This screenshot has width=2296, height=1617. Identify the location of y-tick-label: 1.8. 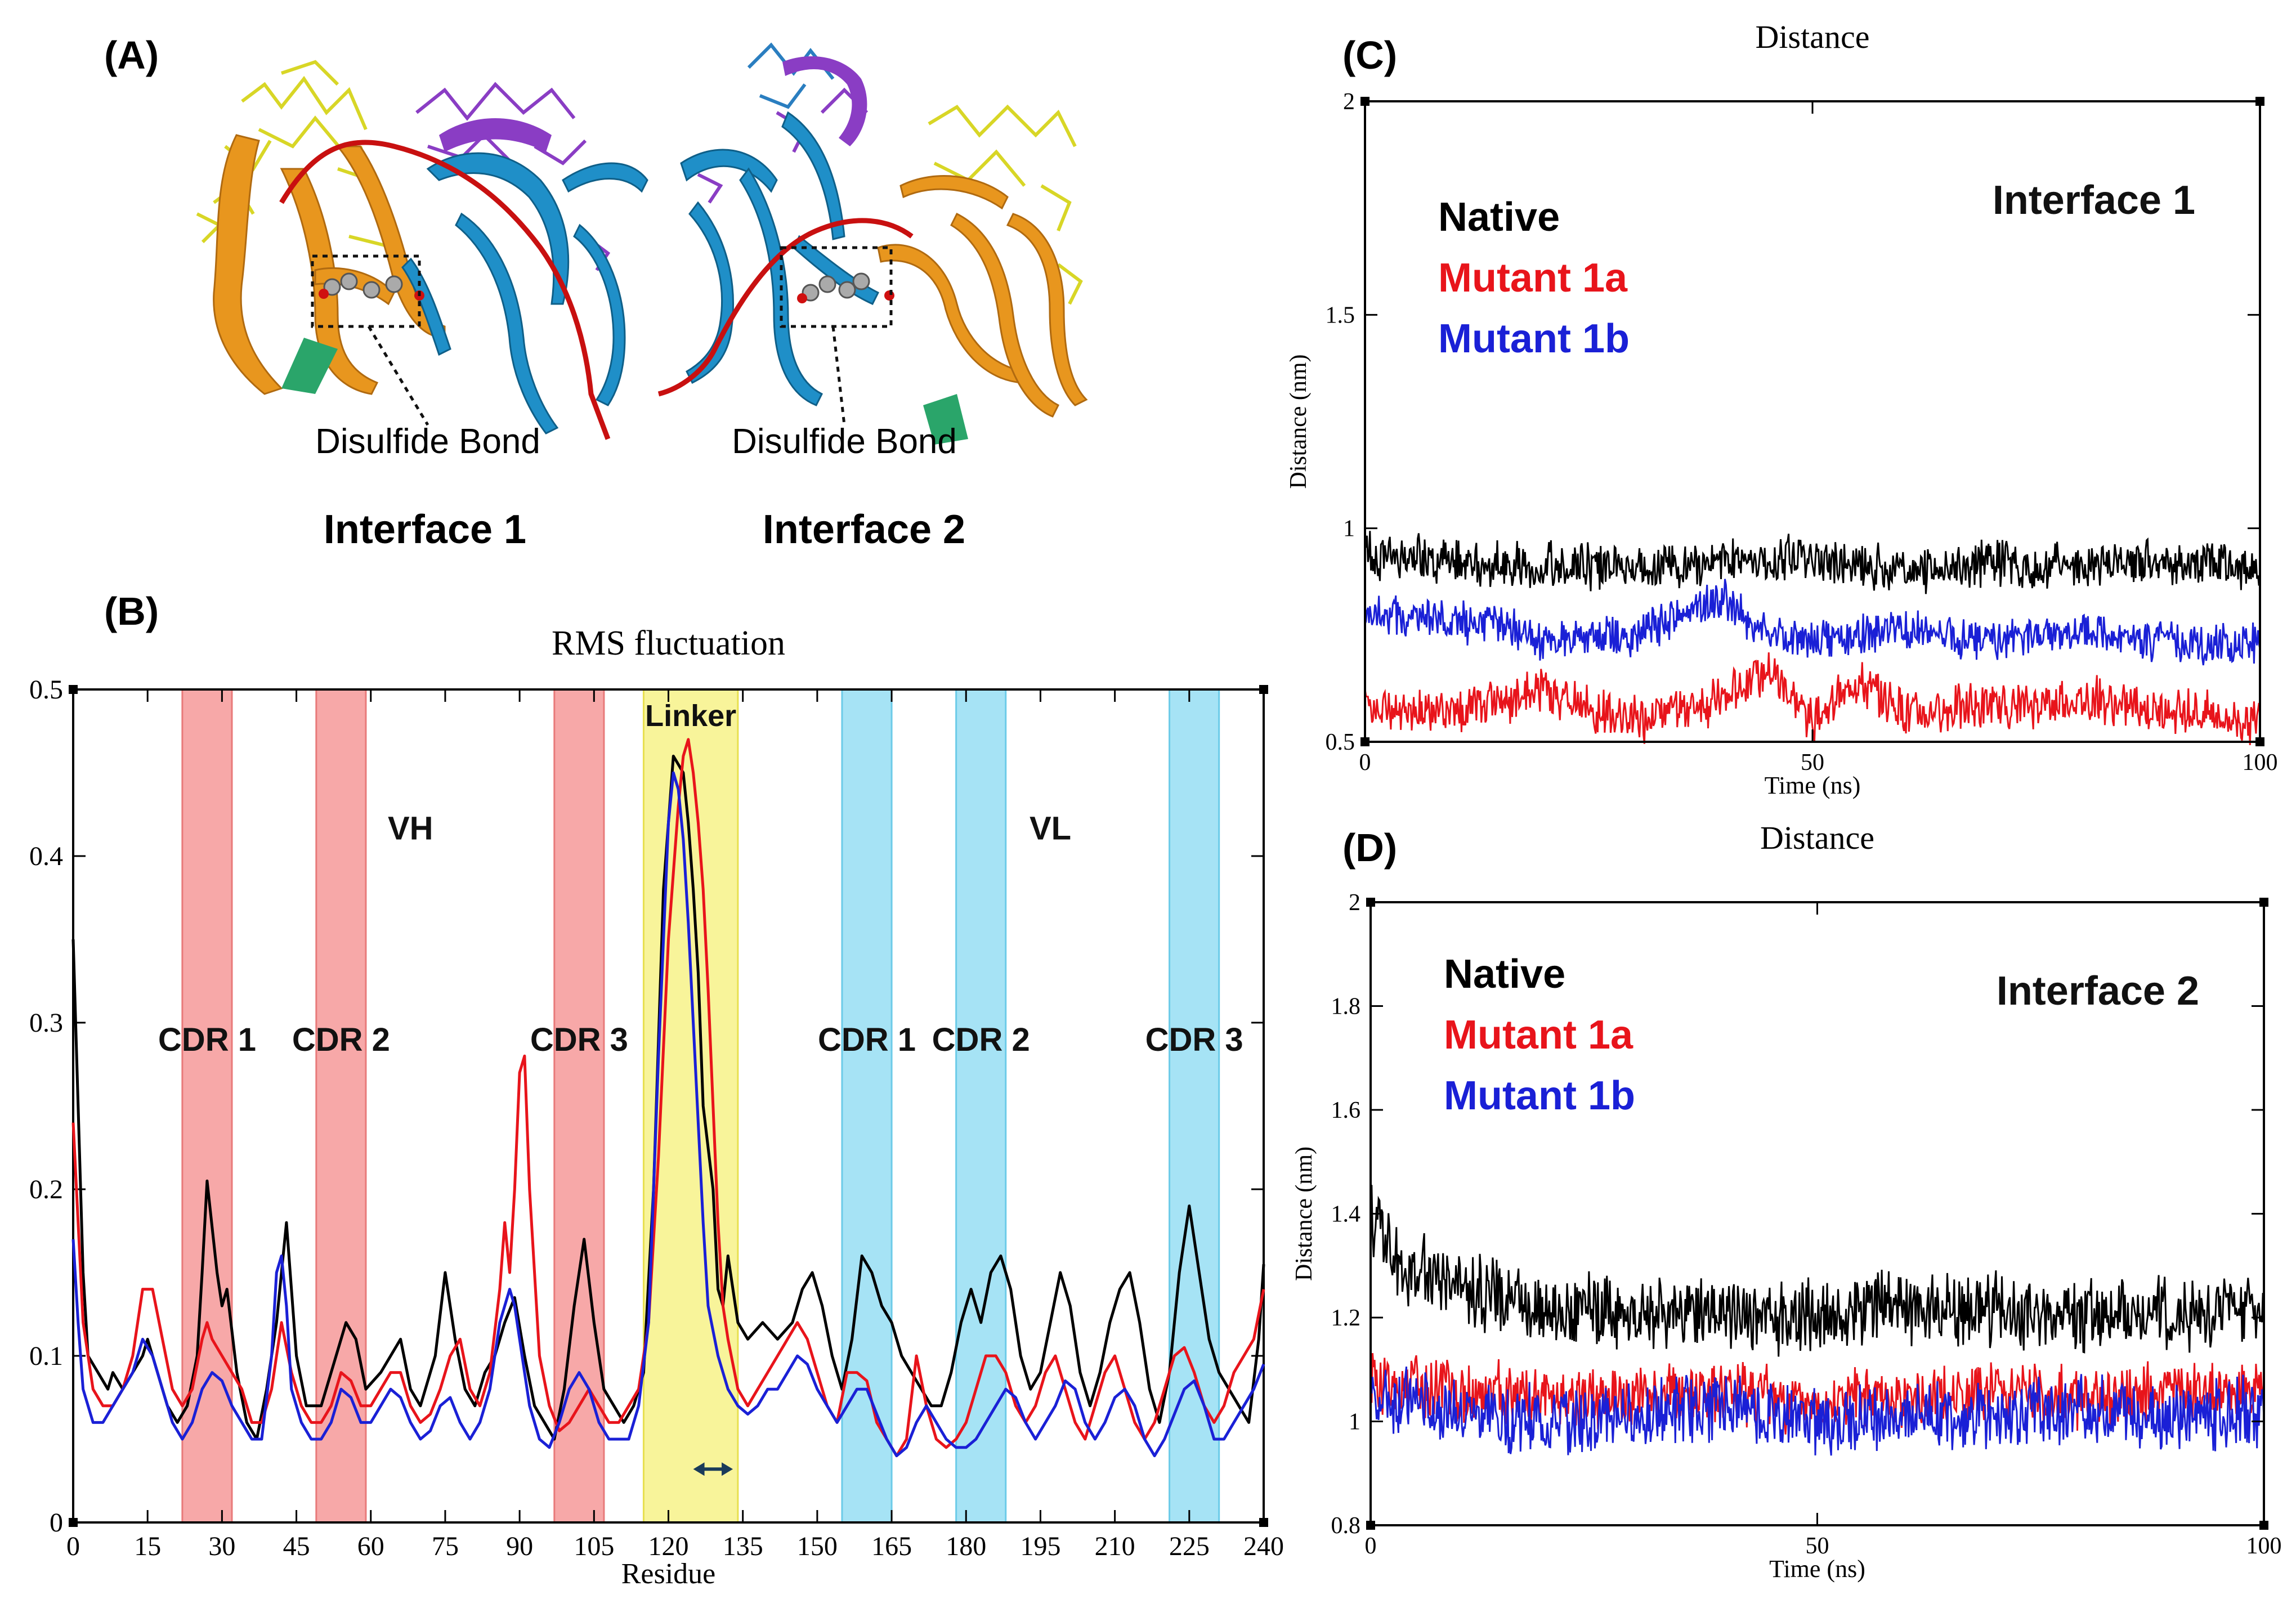
(1346, 1007).